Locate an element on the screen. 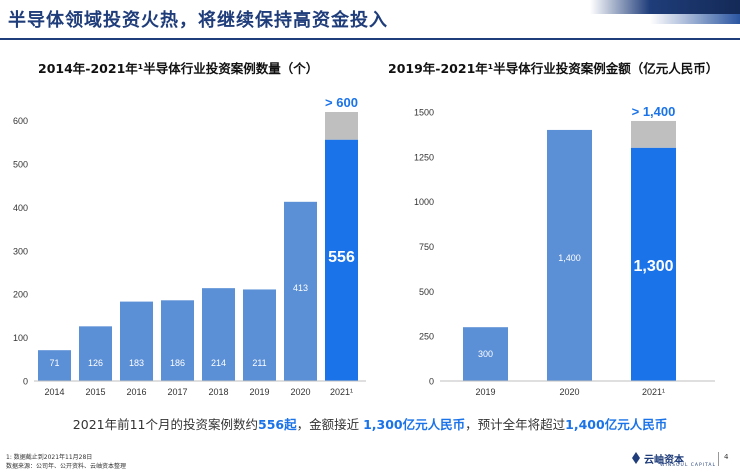 This screenshot has width=740, height=474. chart1-ytick-100: 100 is located at coordinates (20, 338).